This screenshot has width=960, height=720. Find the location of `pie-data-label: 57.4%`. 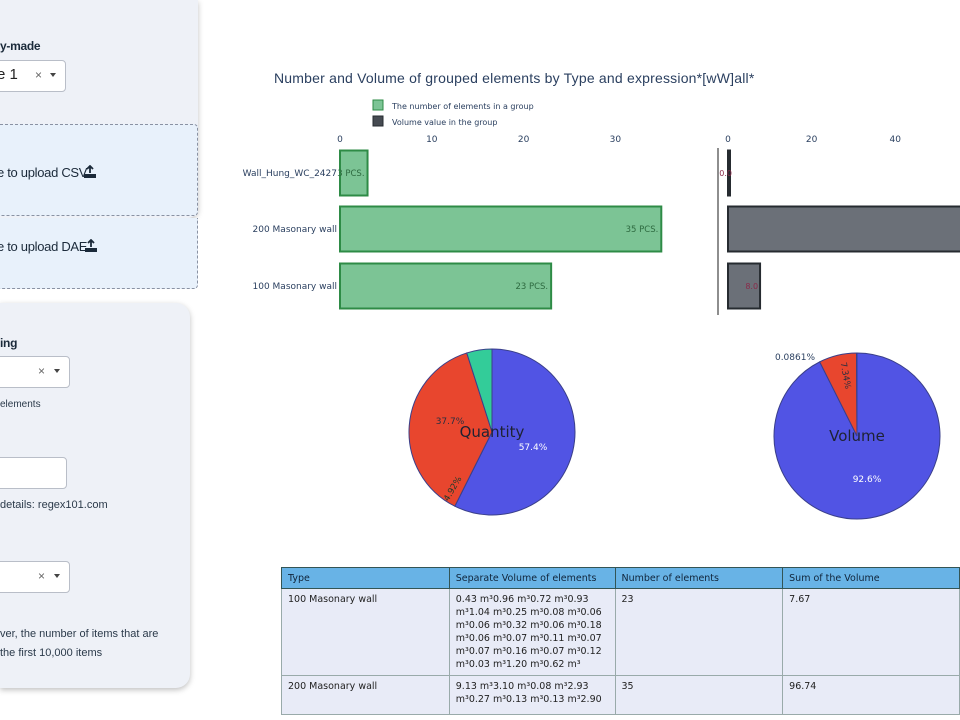

pie-data-label: 57.4% is located at coordinates (533, 448).